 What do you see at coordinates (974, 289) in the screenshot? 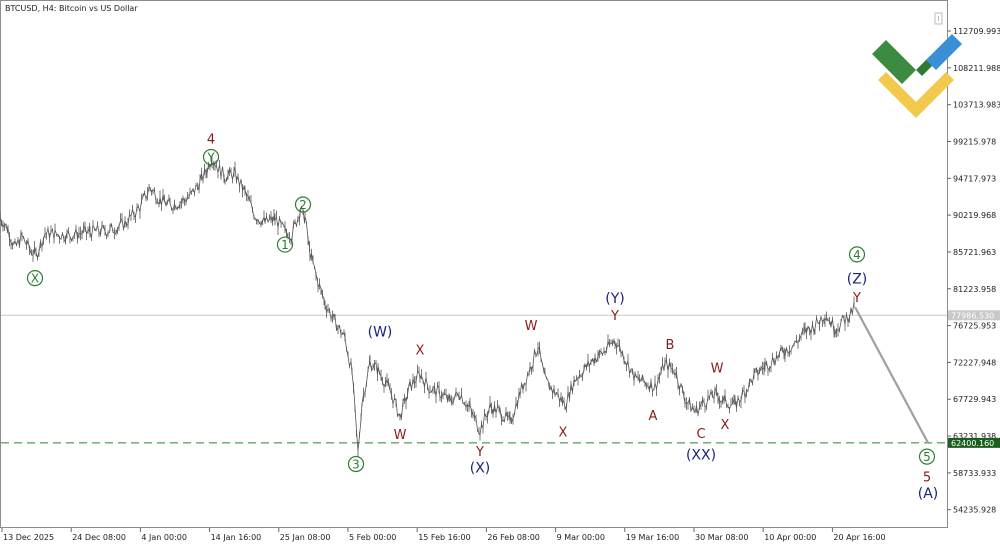
I see `y-tick-label: 81223.958` at bounding box center [974, 289].